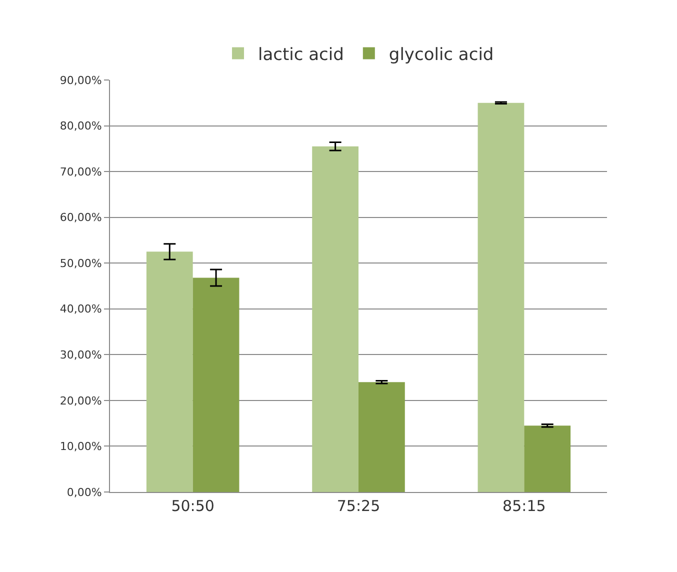  What do you see at coordinates (192, 506) in the screenshot?
I see `x-tick-label: 50:50` at bounding box center [192, 506].